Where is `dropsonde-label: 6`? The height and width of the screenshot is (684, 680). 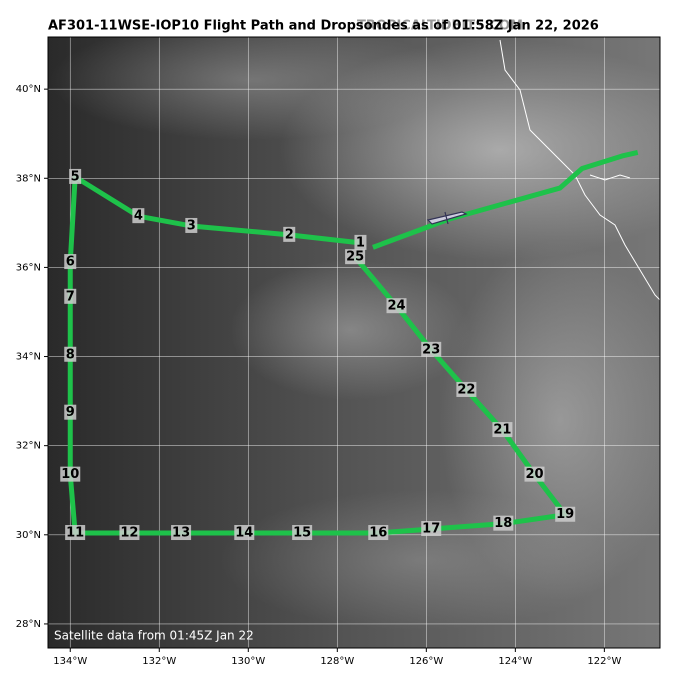 dropsonde-label: 6 is located at coordinates (70, 262).